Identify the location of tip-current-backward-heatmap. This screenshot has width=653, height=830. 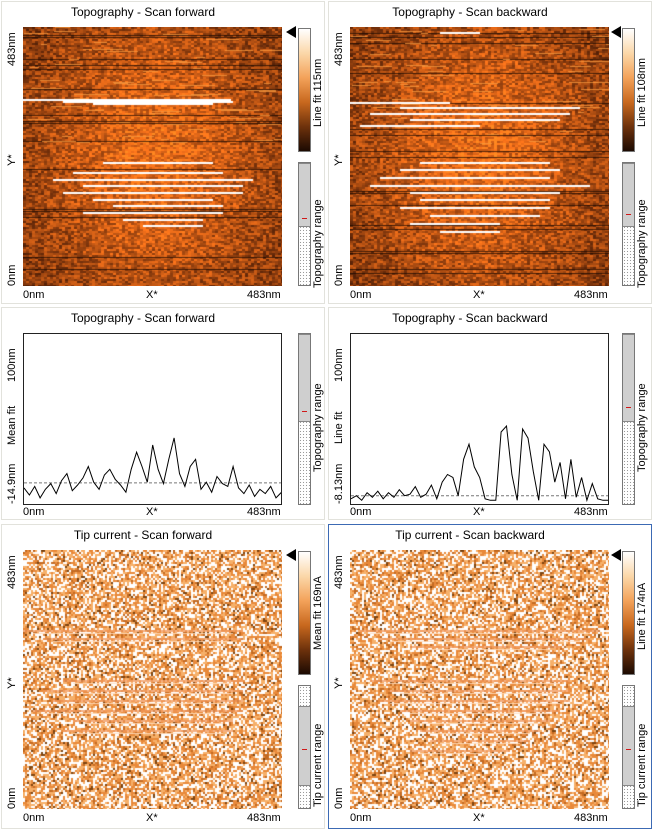
(479, 679).